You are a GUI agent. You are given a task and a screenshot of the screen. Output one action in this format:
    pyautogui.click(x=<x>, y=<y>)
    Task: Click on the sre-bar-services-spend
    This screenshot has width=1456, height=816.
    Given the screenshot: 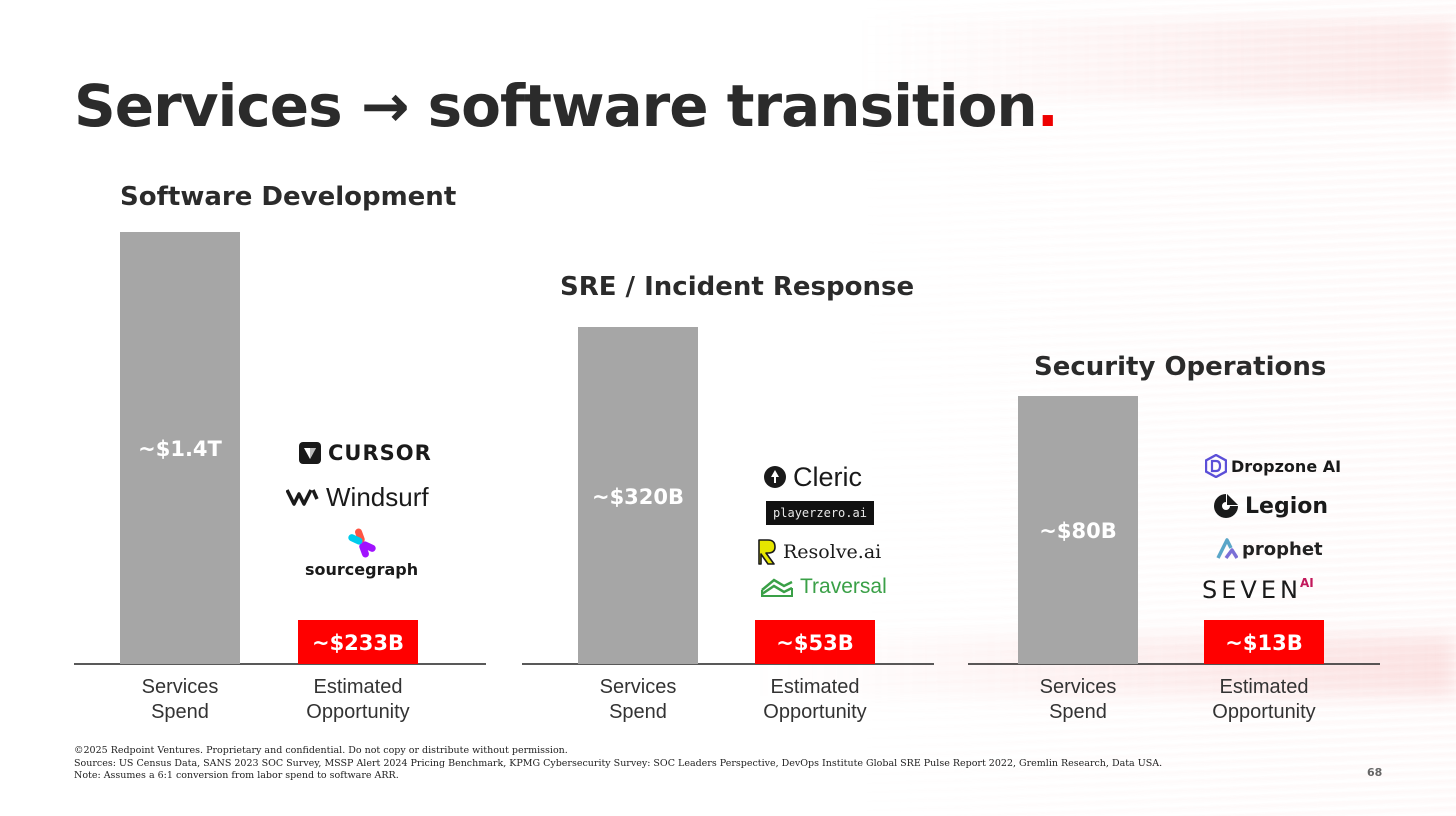 What is the action you would take?
    pyautogui.click(x=638, y=495)
    